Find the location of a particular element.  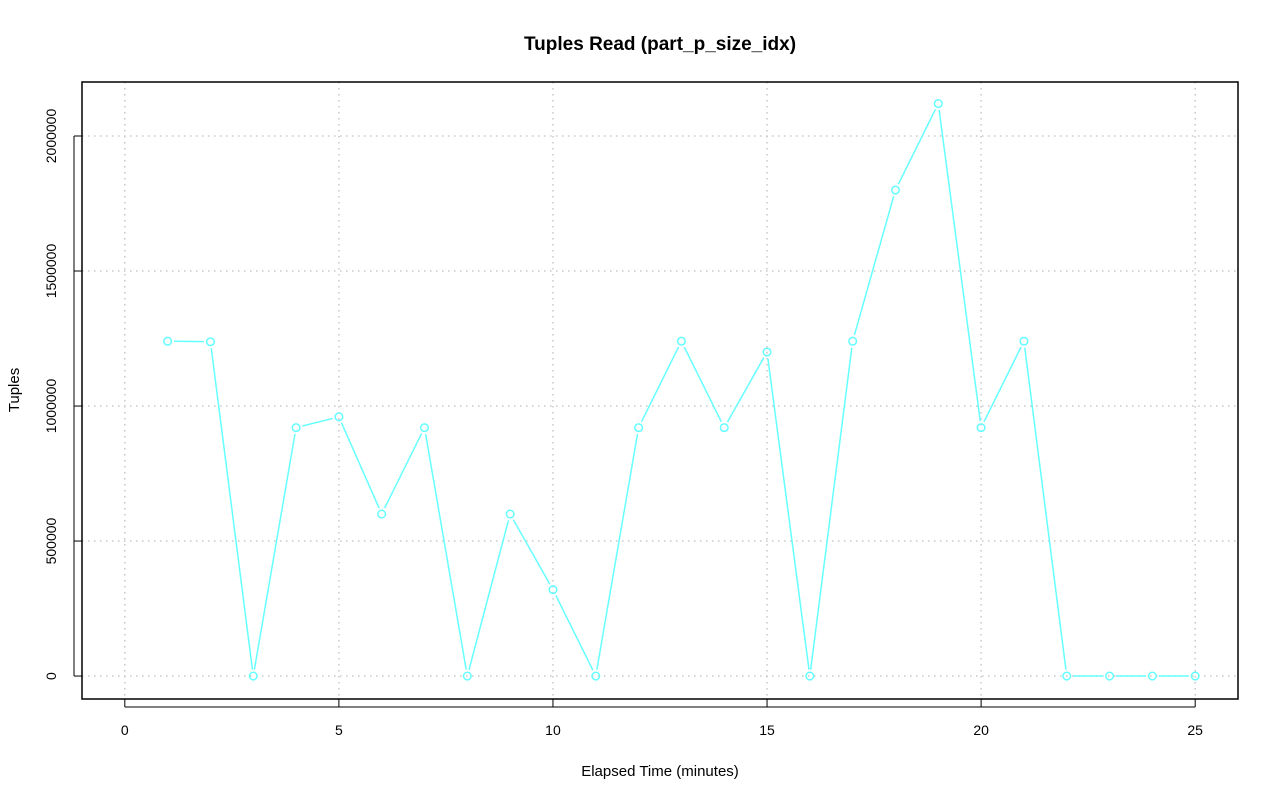

y-tick-label: 500000 is located at coordinates (51, 540).